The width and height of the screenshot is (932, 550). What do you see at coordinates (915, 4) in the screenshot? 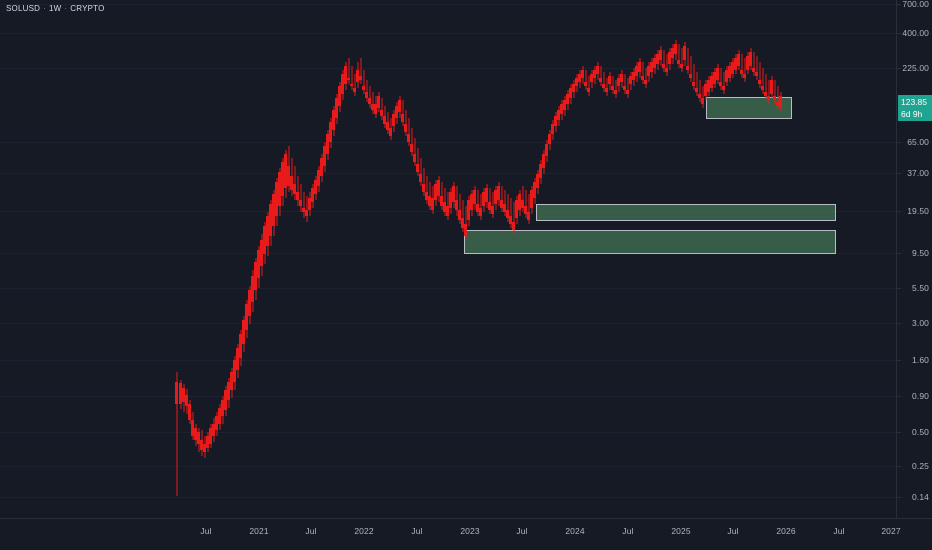
I see `price-axis-label: 700.00` at bounding box center [915, 4].